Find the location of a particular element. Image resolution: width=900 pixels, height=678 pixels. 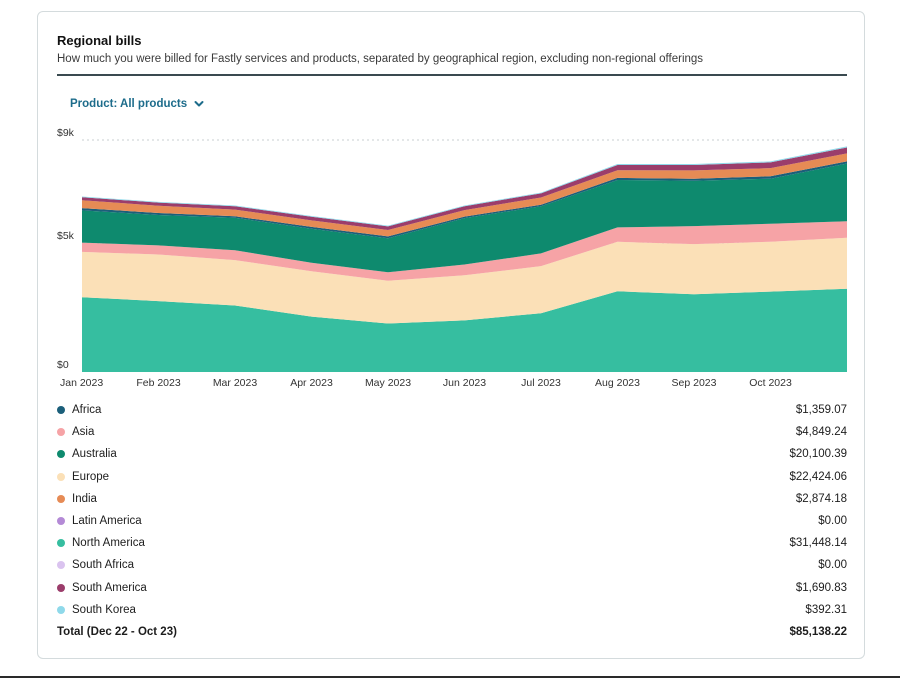

legend-region-name: Europe is located at coordinates (91, 476).